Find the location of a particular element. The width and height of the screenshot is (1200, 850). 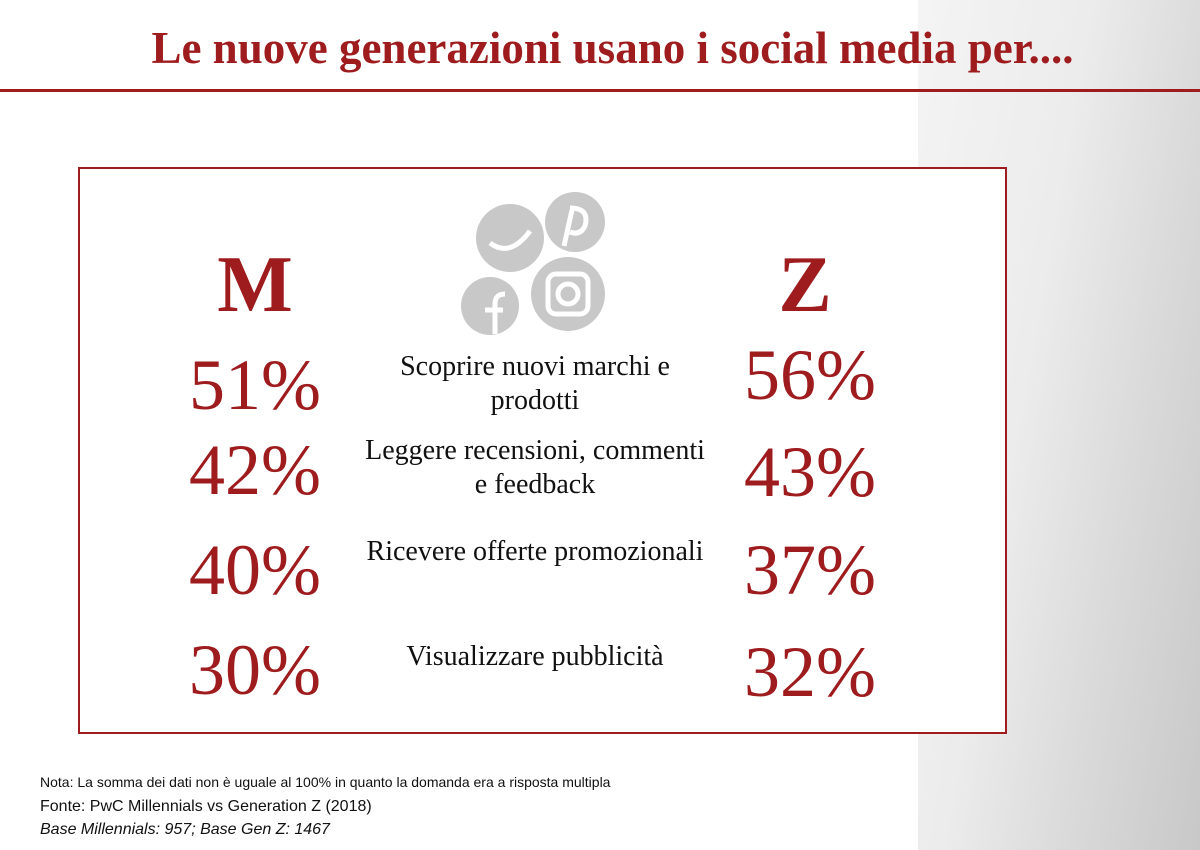

title-rule is located at coordinates (600, 90).